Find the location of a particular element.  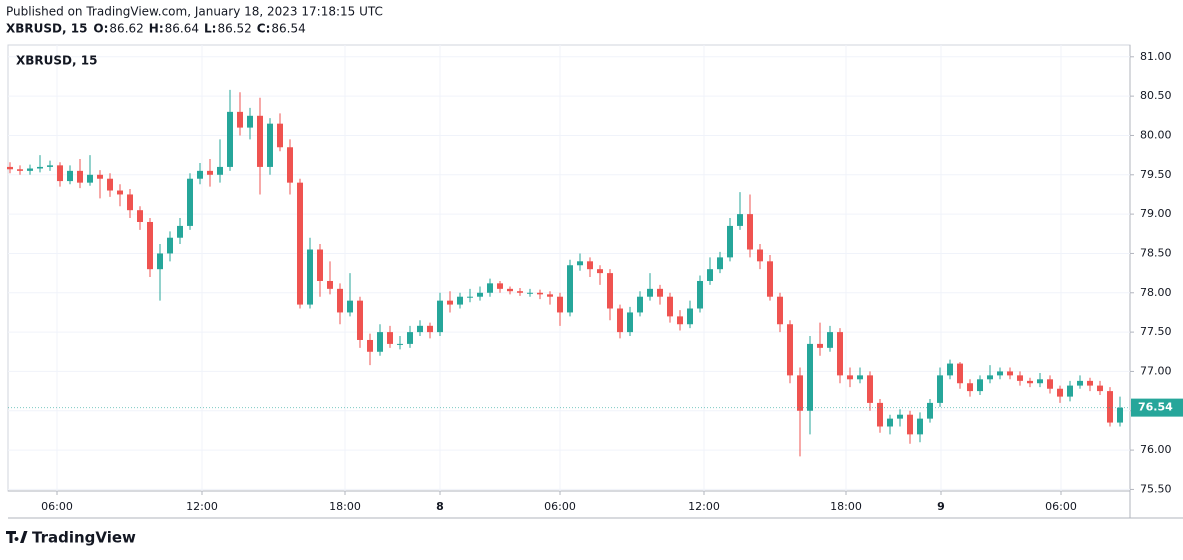

y-tick-label: 78.50 is located at coordinates (1156, 252).